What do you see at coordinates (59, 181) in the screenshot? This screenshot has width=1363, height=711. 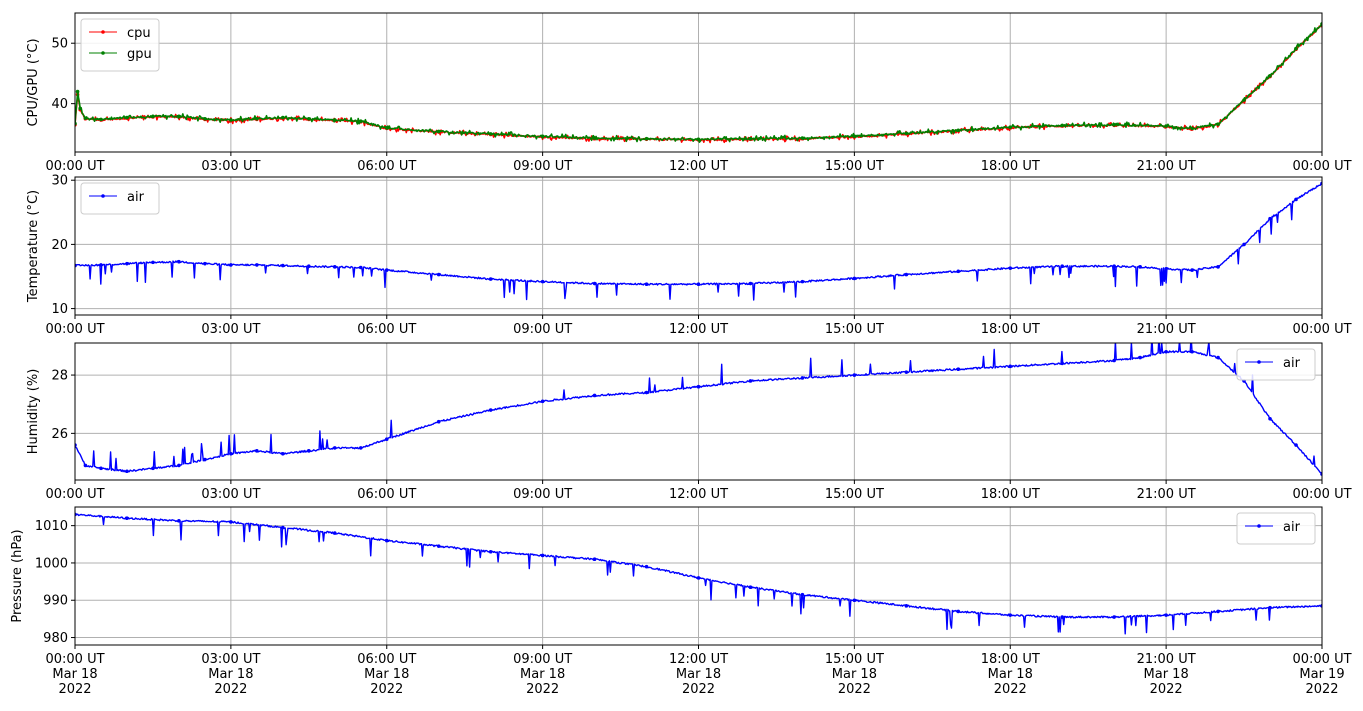 I see `y-tick-label: 30` at bounding box center [59, 181].